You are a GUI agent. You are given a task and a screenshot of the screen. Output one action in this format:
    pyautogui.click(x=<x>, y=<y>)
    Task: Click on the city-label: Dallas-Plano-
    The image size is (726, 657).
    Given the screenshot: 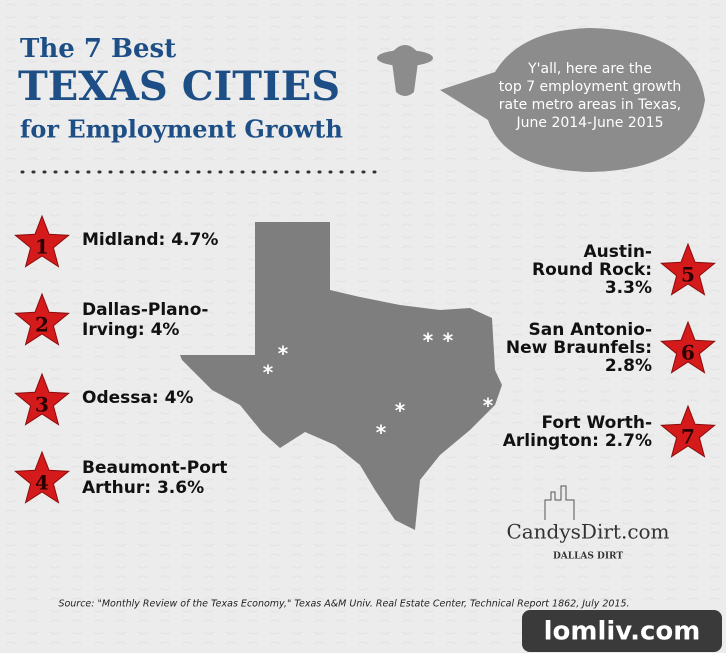 What is the action you would take?
    pyautogui.click(x=145, y=310)
    